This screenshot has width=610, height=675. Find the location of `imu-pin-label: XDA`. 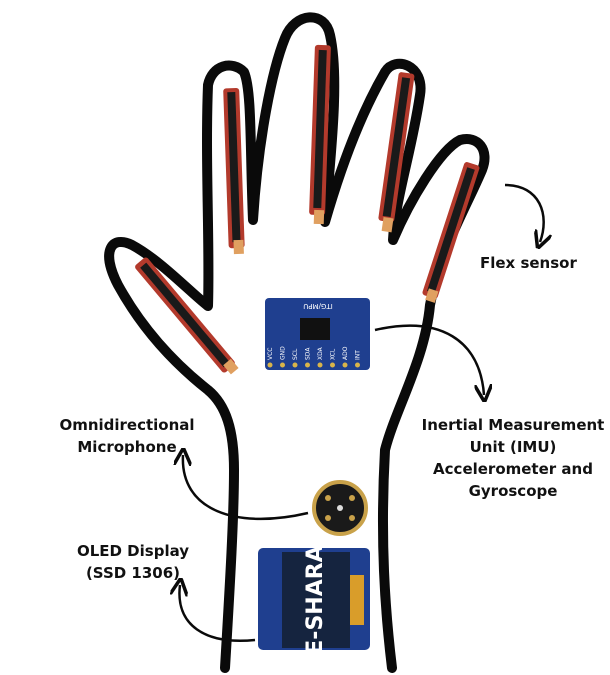

imu-pin-label: XDA is located at coordinates (320, 353).